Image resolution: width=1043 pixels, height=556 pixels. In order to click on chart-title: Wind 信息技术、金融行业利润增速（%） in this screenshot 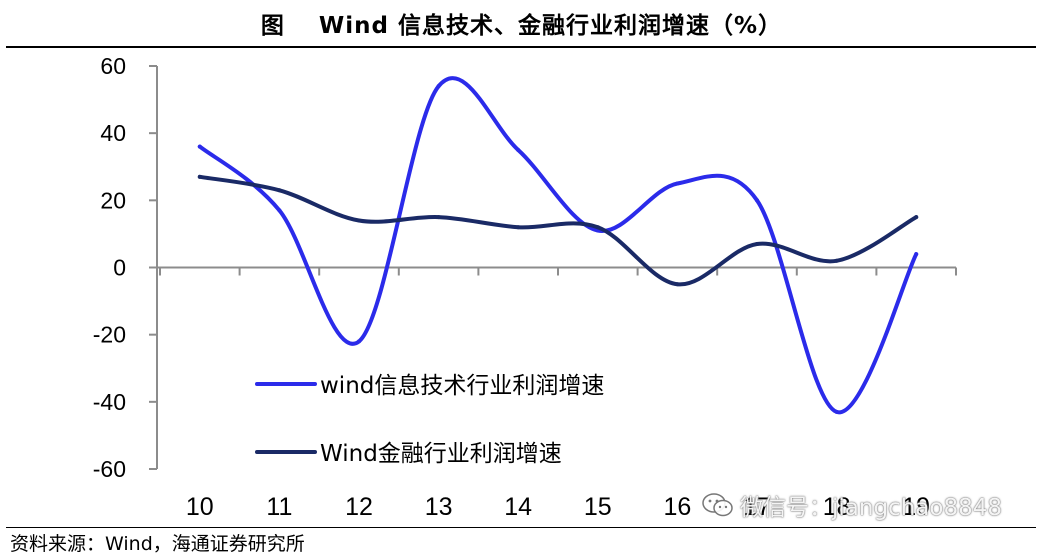, I will do `click(550, 26)`.